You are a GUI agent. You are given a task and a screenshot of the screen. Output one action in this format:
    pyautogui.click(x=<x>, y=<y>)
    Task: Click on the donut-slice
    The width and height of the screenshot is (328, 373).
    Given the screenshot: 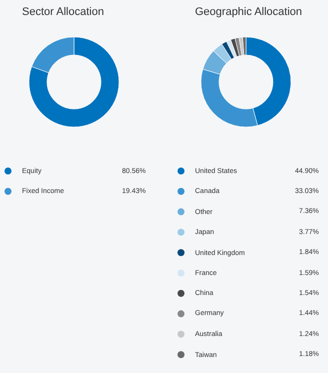 What is the action you would take?
    pyautogui.click(x=74, y=82)
    